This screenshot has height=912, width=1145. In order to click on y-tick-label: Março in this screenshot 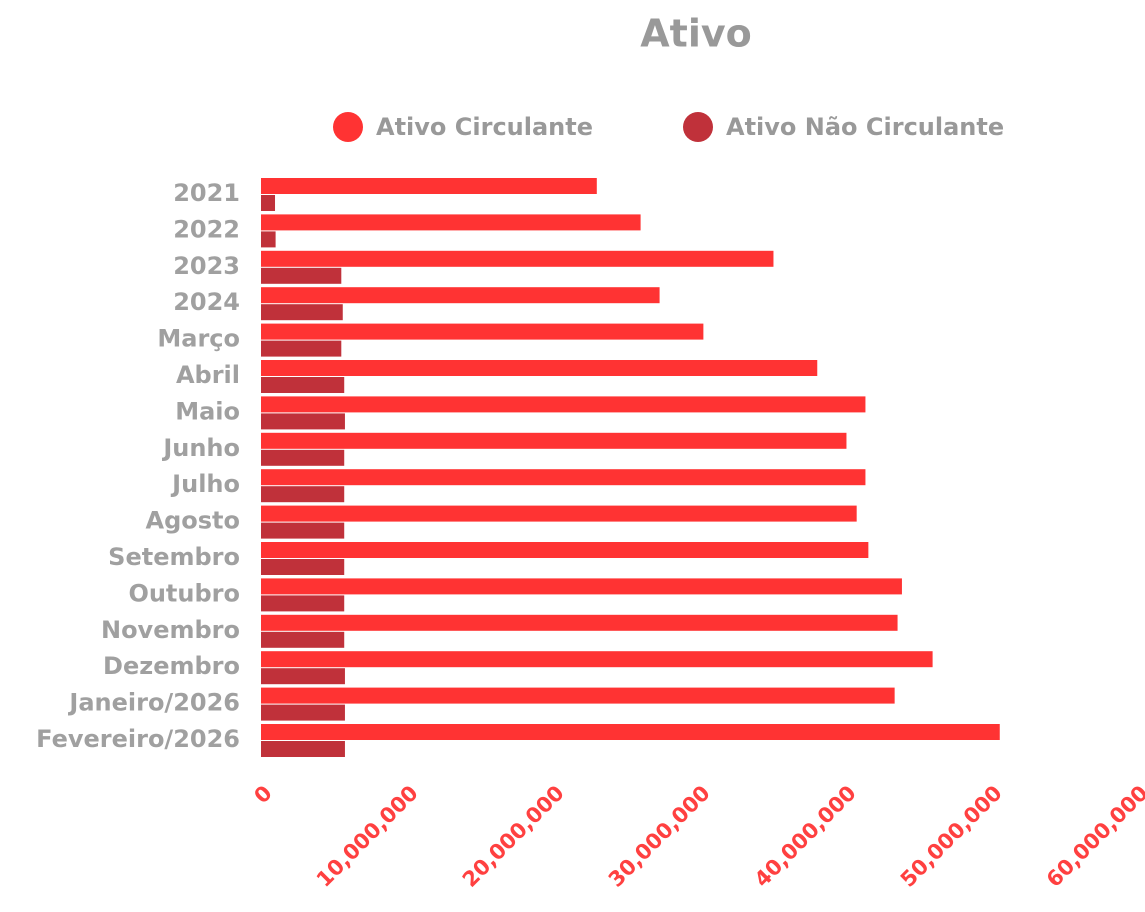, I will do `click(198, 339)`.